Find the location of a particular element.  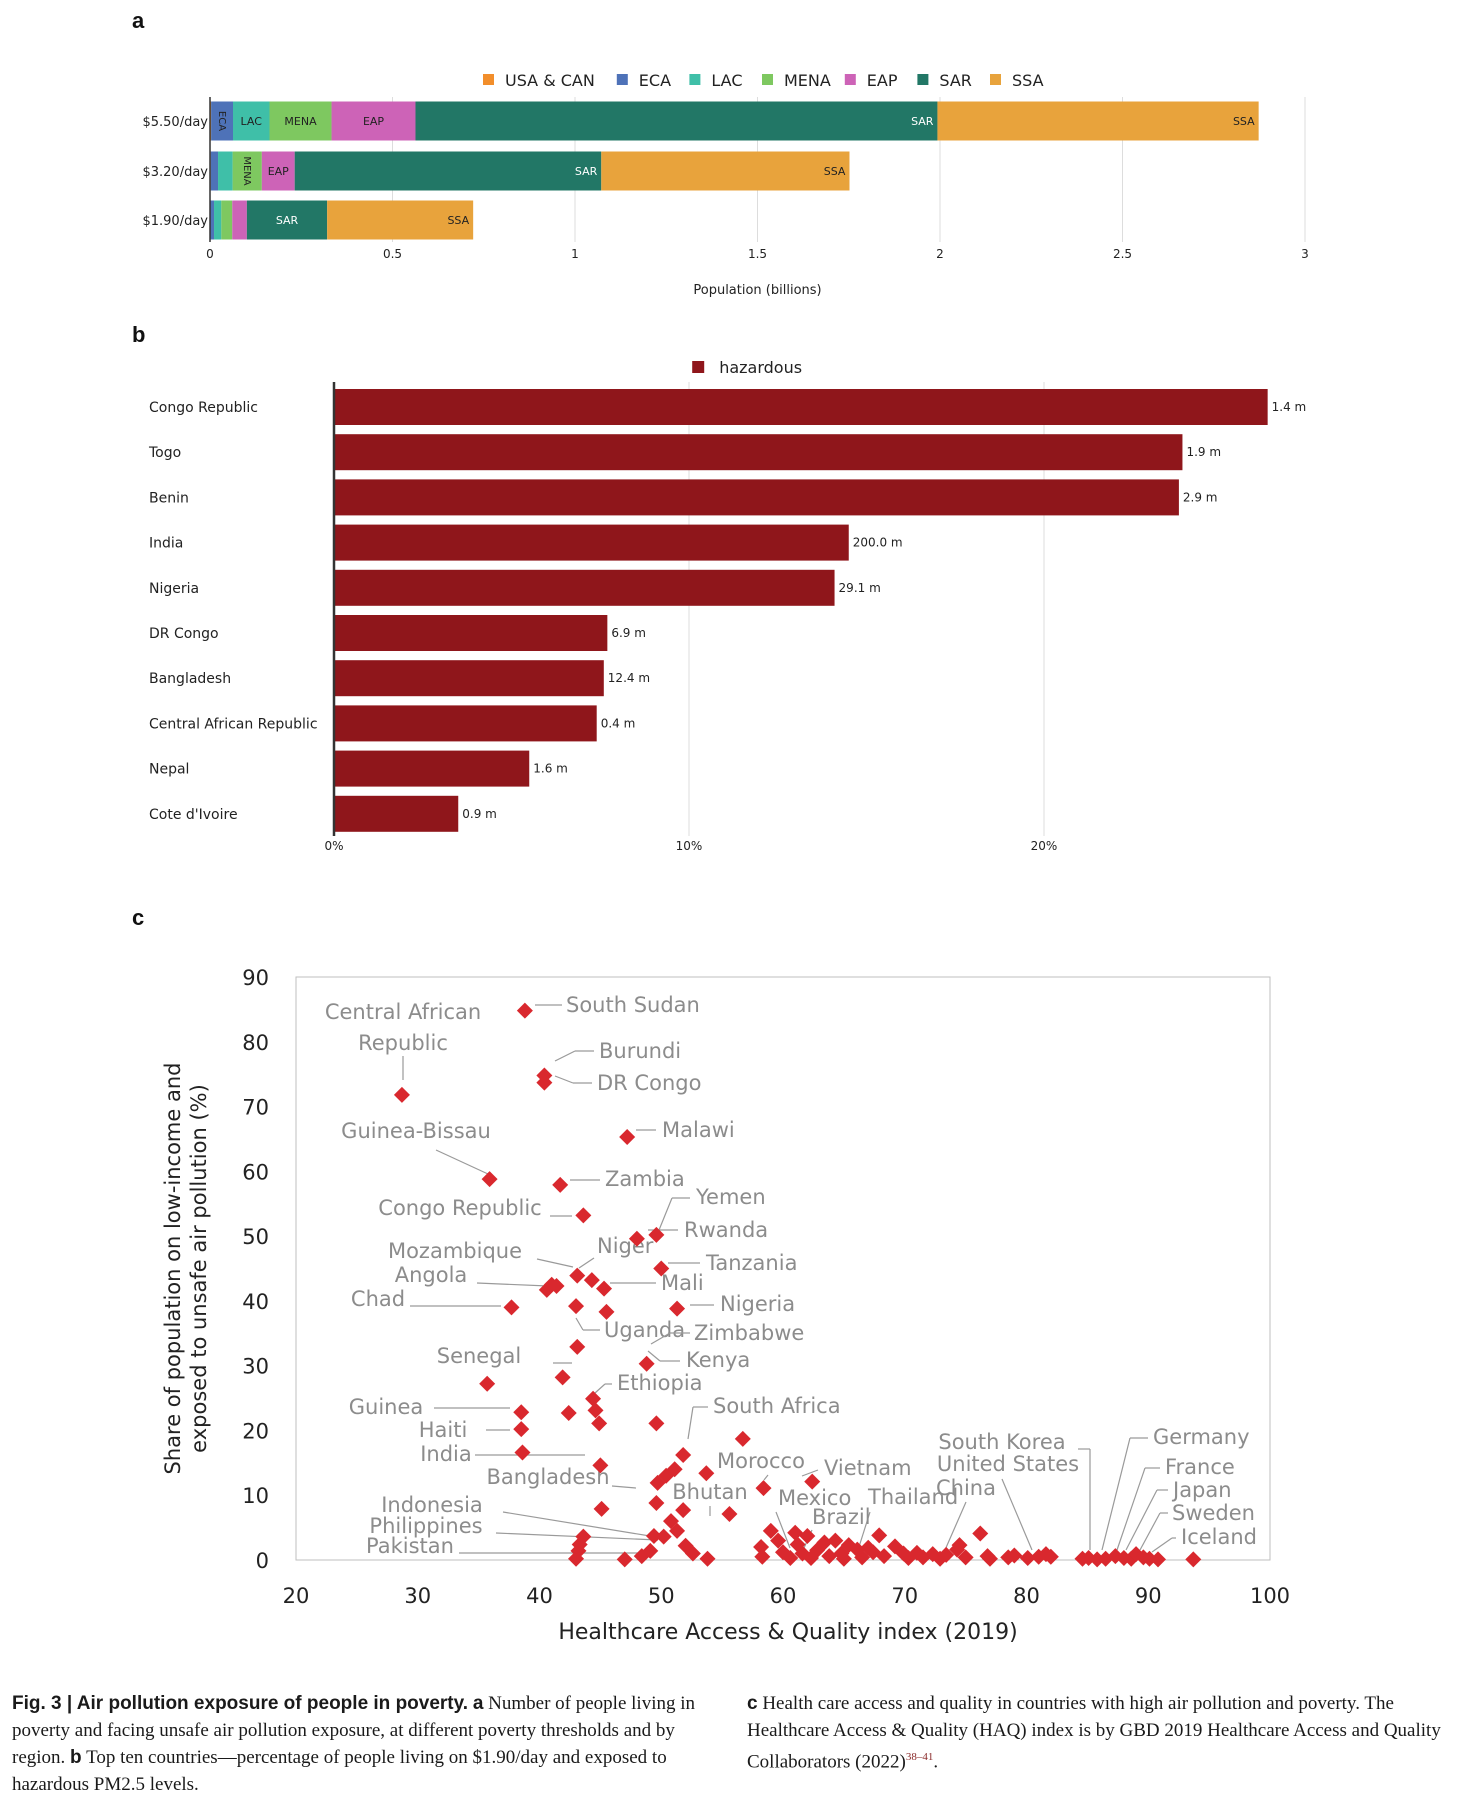

bar-value-label: 2.9 m is located at coordinates (1200, 497).